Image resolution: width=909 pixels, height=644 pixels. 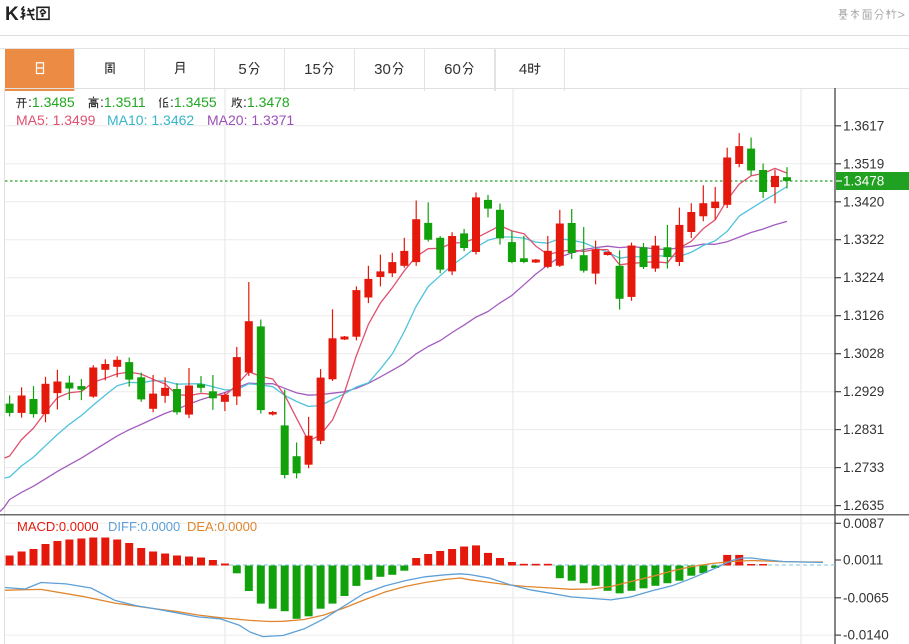 I want to click on svg-text: 1.2831, so click(x=863, y=429).